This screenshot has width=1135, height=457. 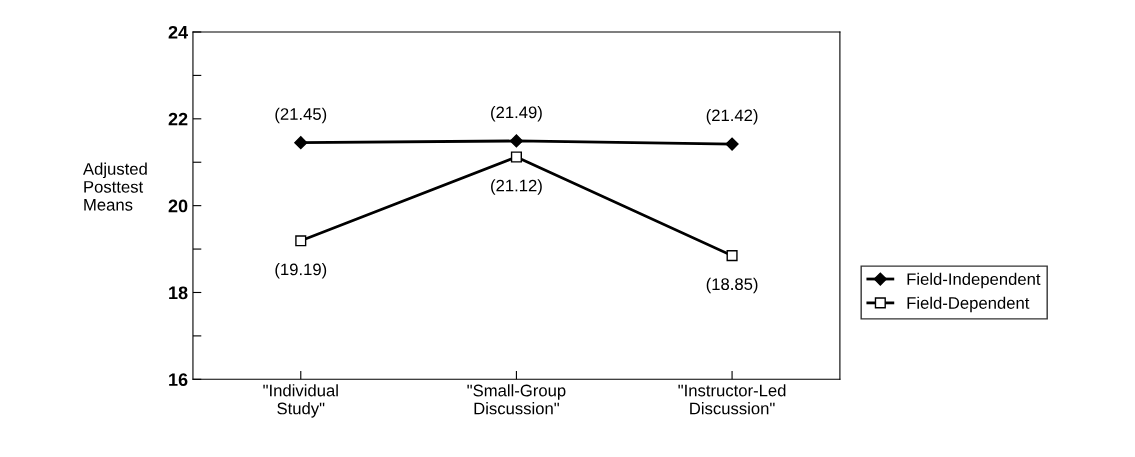 I want to click on y-axis-title: Adjusted Posttest Means, so click(x=115, y=186).